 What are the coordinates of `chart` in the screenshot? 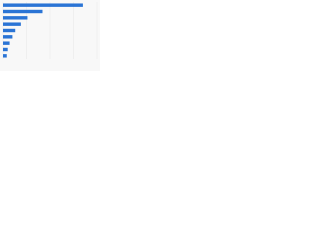 It's located at (50, 35).